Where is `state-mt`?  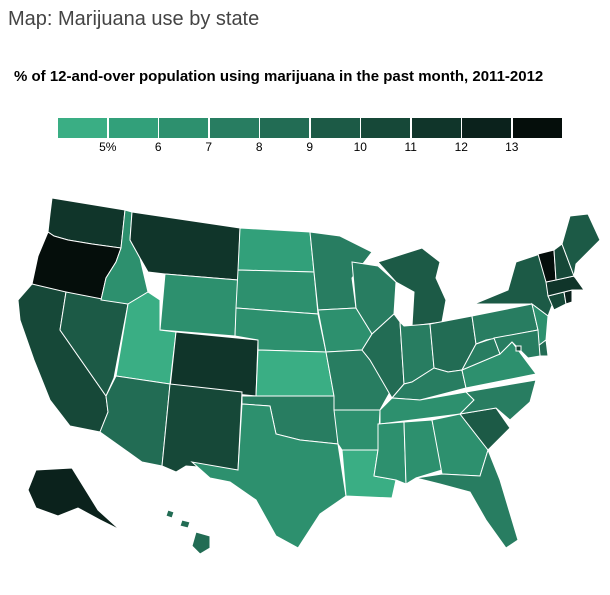
state-mt is located at coordinates (185, 246).